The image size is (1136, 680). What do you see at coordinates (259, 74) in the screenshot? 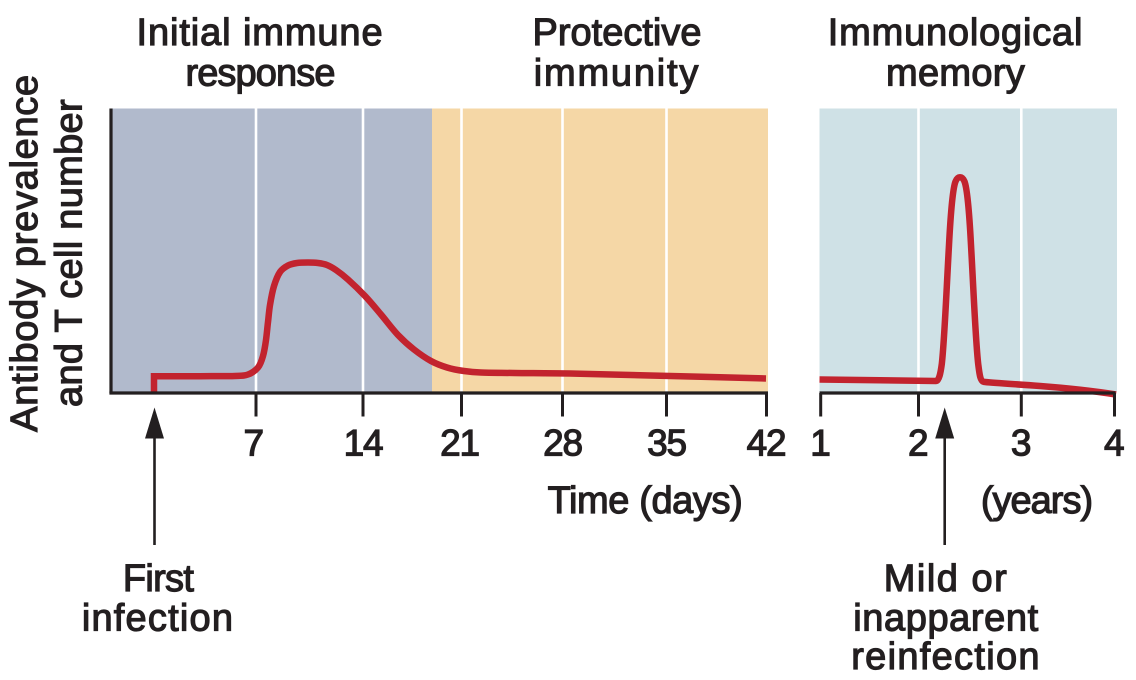
I see `svg-text: response` at bounding box center [259, 74].